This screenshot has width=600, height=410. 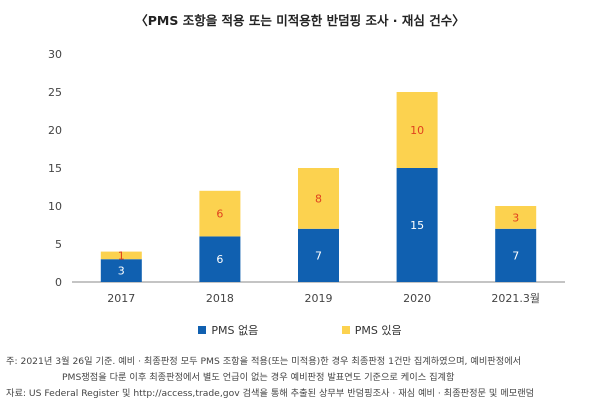 I want to click on chart-title: 〈PMS 조항을 적용 또는 미적용한 반덤핑 조사 · 재심 건수〉, so click(x=300, y=20).